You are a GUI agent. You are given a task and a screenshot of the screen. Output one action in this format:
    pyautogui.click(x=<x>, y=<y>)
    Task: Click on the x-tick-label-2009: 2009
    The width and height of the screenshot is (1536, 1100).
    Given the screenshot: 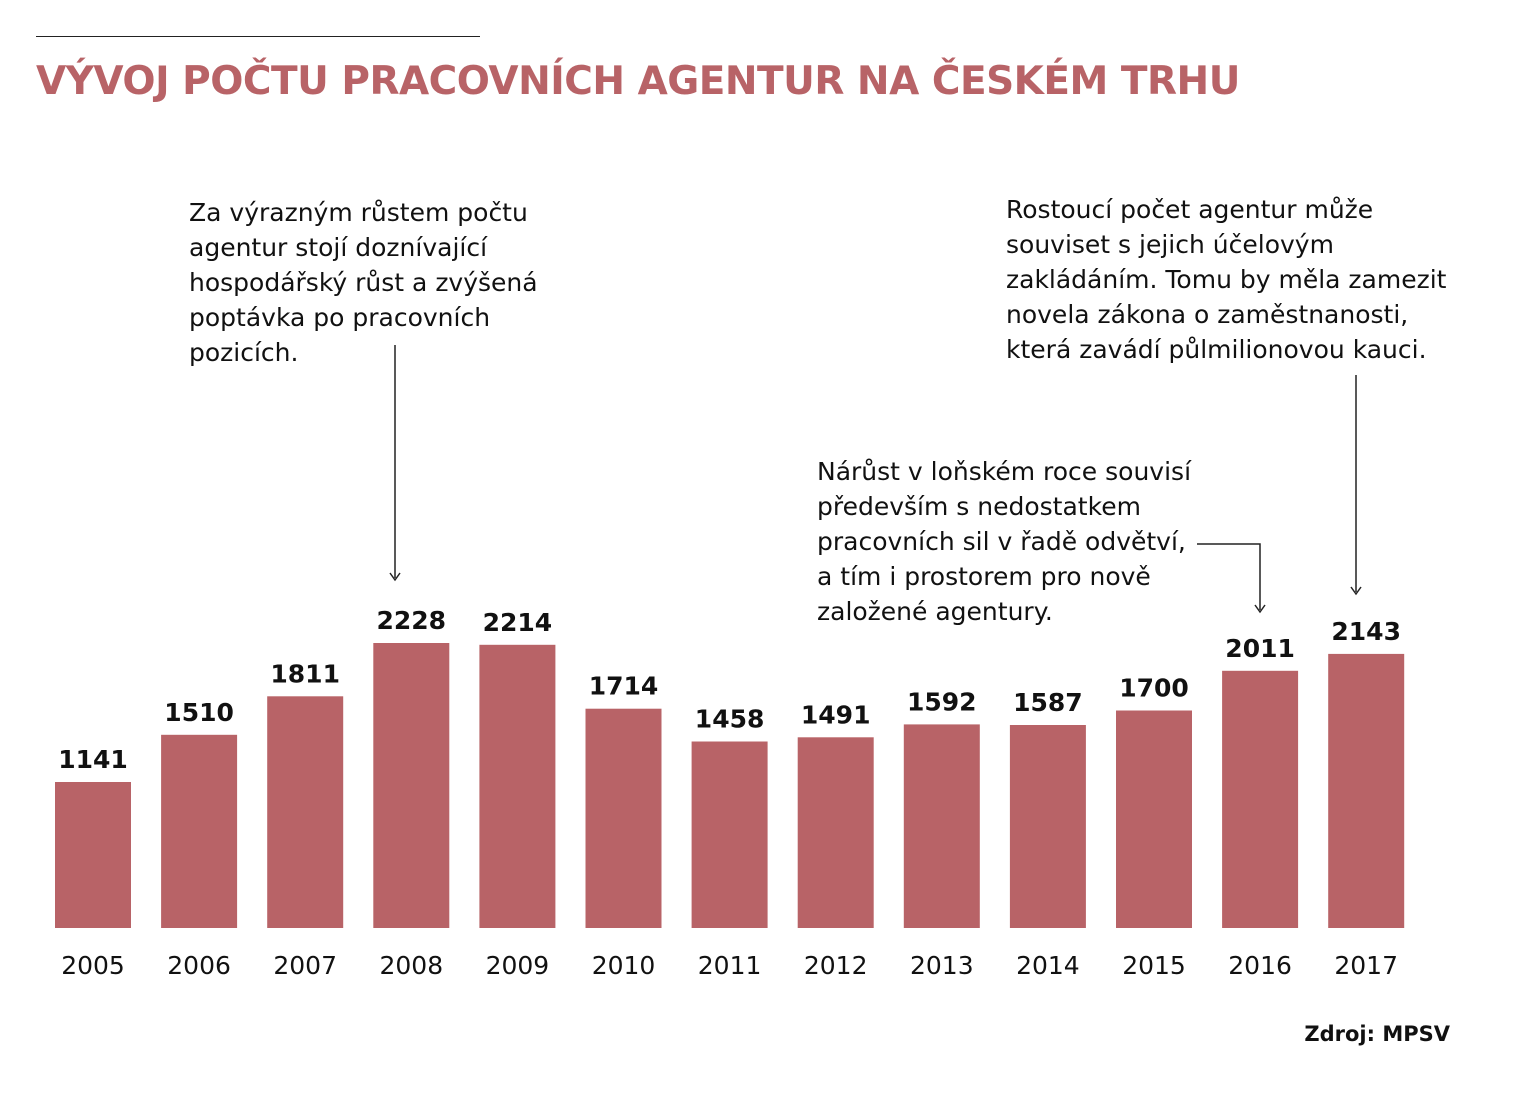 What is the action you would take?
    pyautogui.click(x=518, y=965)
    